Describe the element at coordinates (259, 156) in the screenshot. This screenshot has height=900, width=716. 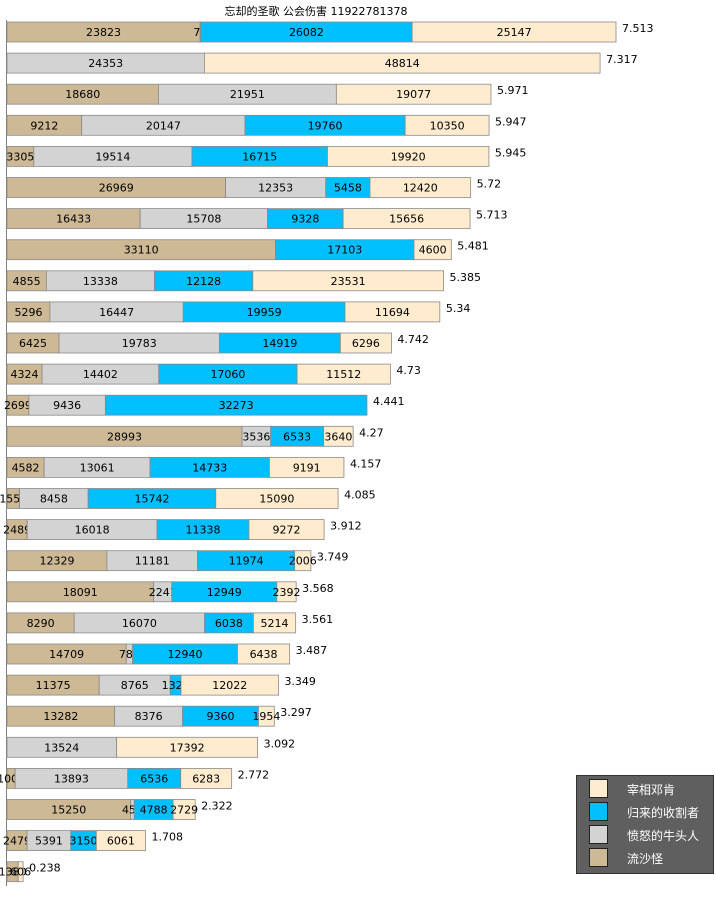
I see `bar-value-label: 16715` at that location.